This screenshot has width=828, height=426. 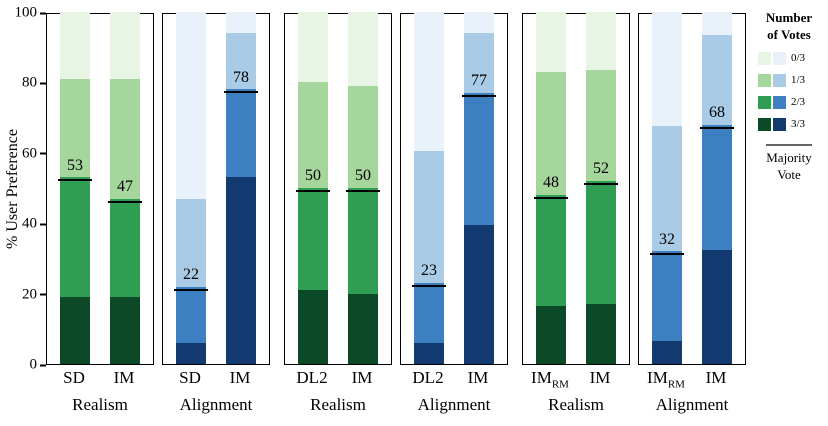 I want to click on x-tick-labels: DL2 IM, so click(x=338, y=380).